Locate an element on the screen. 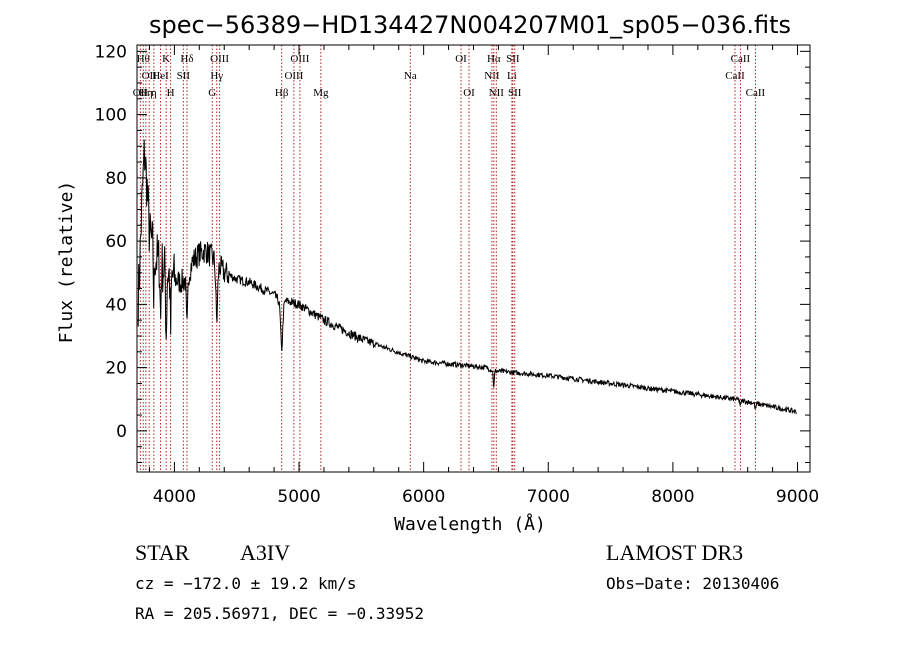 The image size is (900, 649). y-tick-label: 0 is located at coordinates (121, 432).